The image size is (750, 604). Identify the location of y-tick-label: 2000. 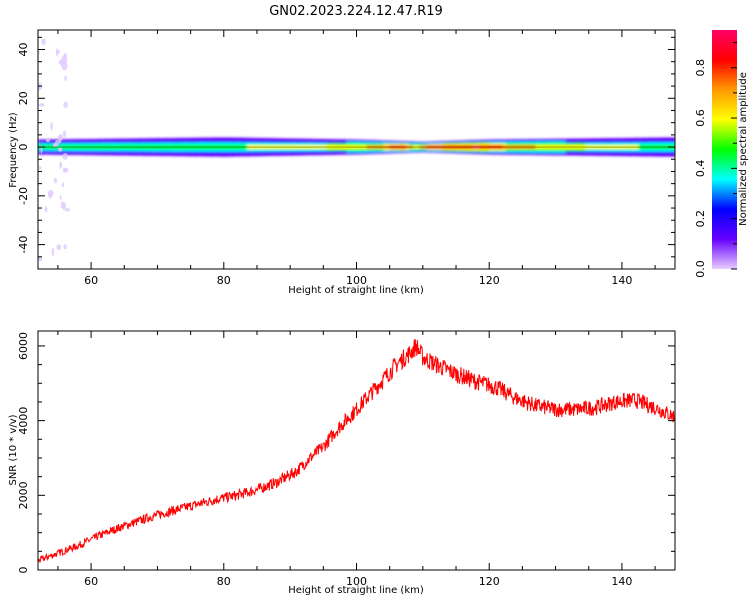
(23, 495).